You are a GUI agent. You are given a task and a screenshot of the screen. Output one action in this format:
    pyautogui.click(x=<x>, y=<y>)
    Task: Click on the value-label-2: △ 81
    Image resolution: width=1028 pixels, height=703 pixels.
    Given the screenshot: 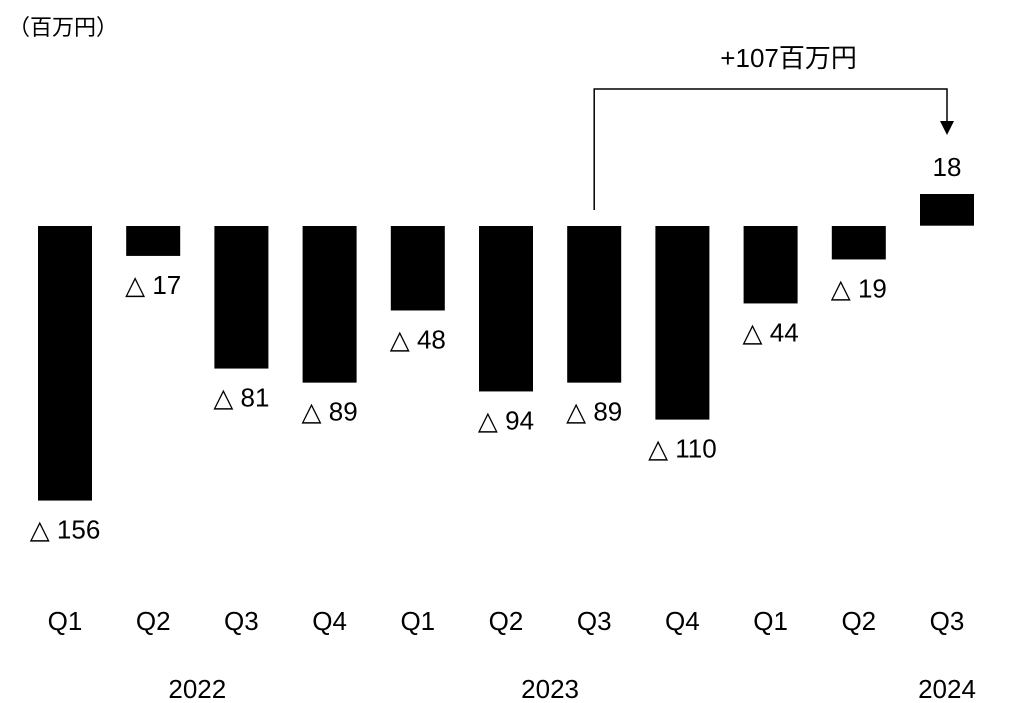 What is the action you would take?
    pyautogui.click(x=241, y=398)
    